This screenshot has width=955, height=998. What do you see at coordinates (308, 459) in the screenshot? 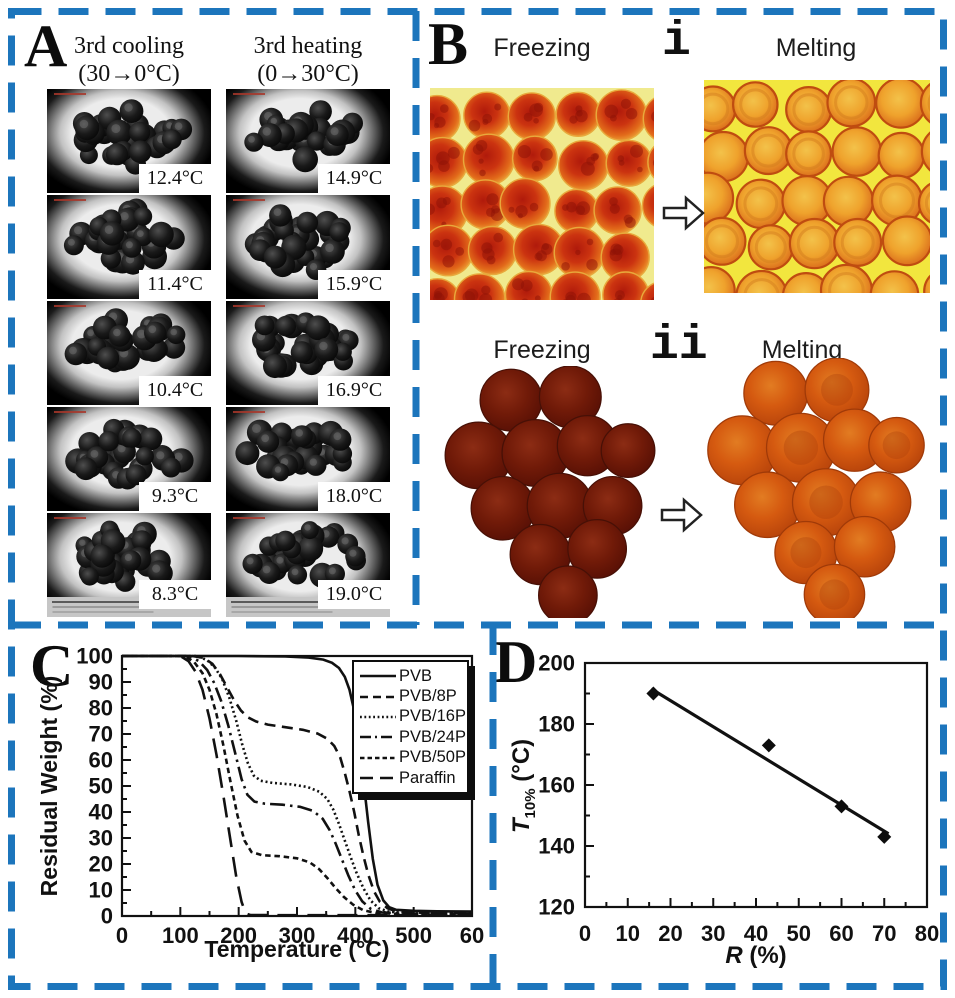
I see `microscopy-photo-heating-4: 18.0°C` at bounding box center [308, 459].